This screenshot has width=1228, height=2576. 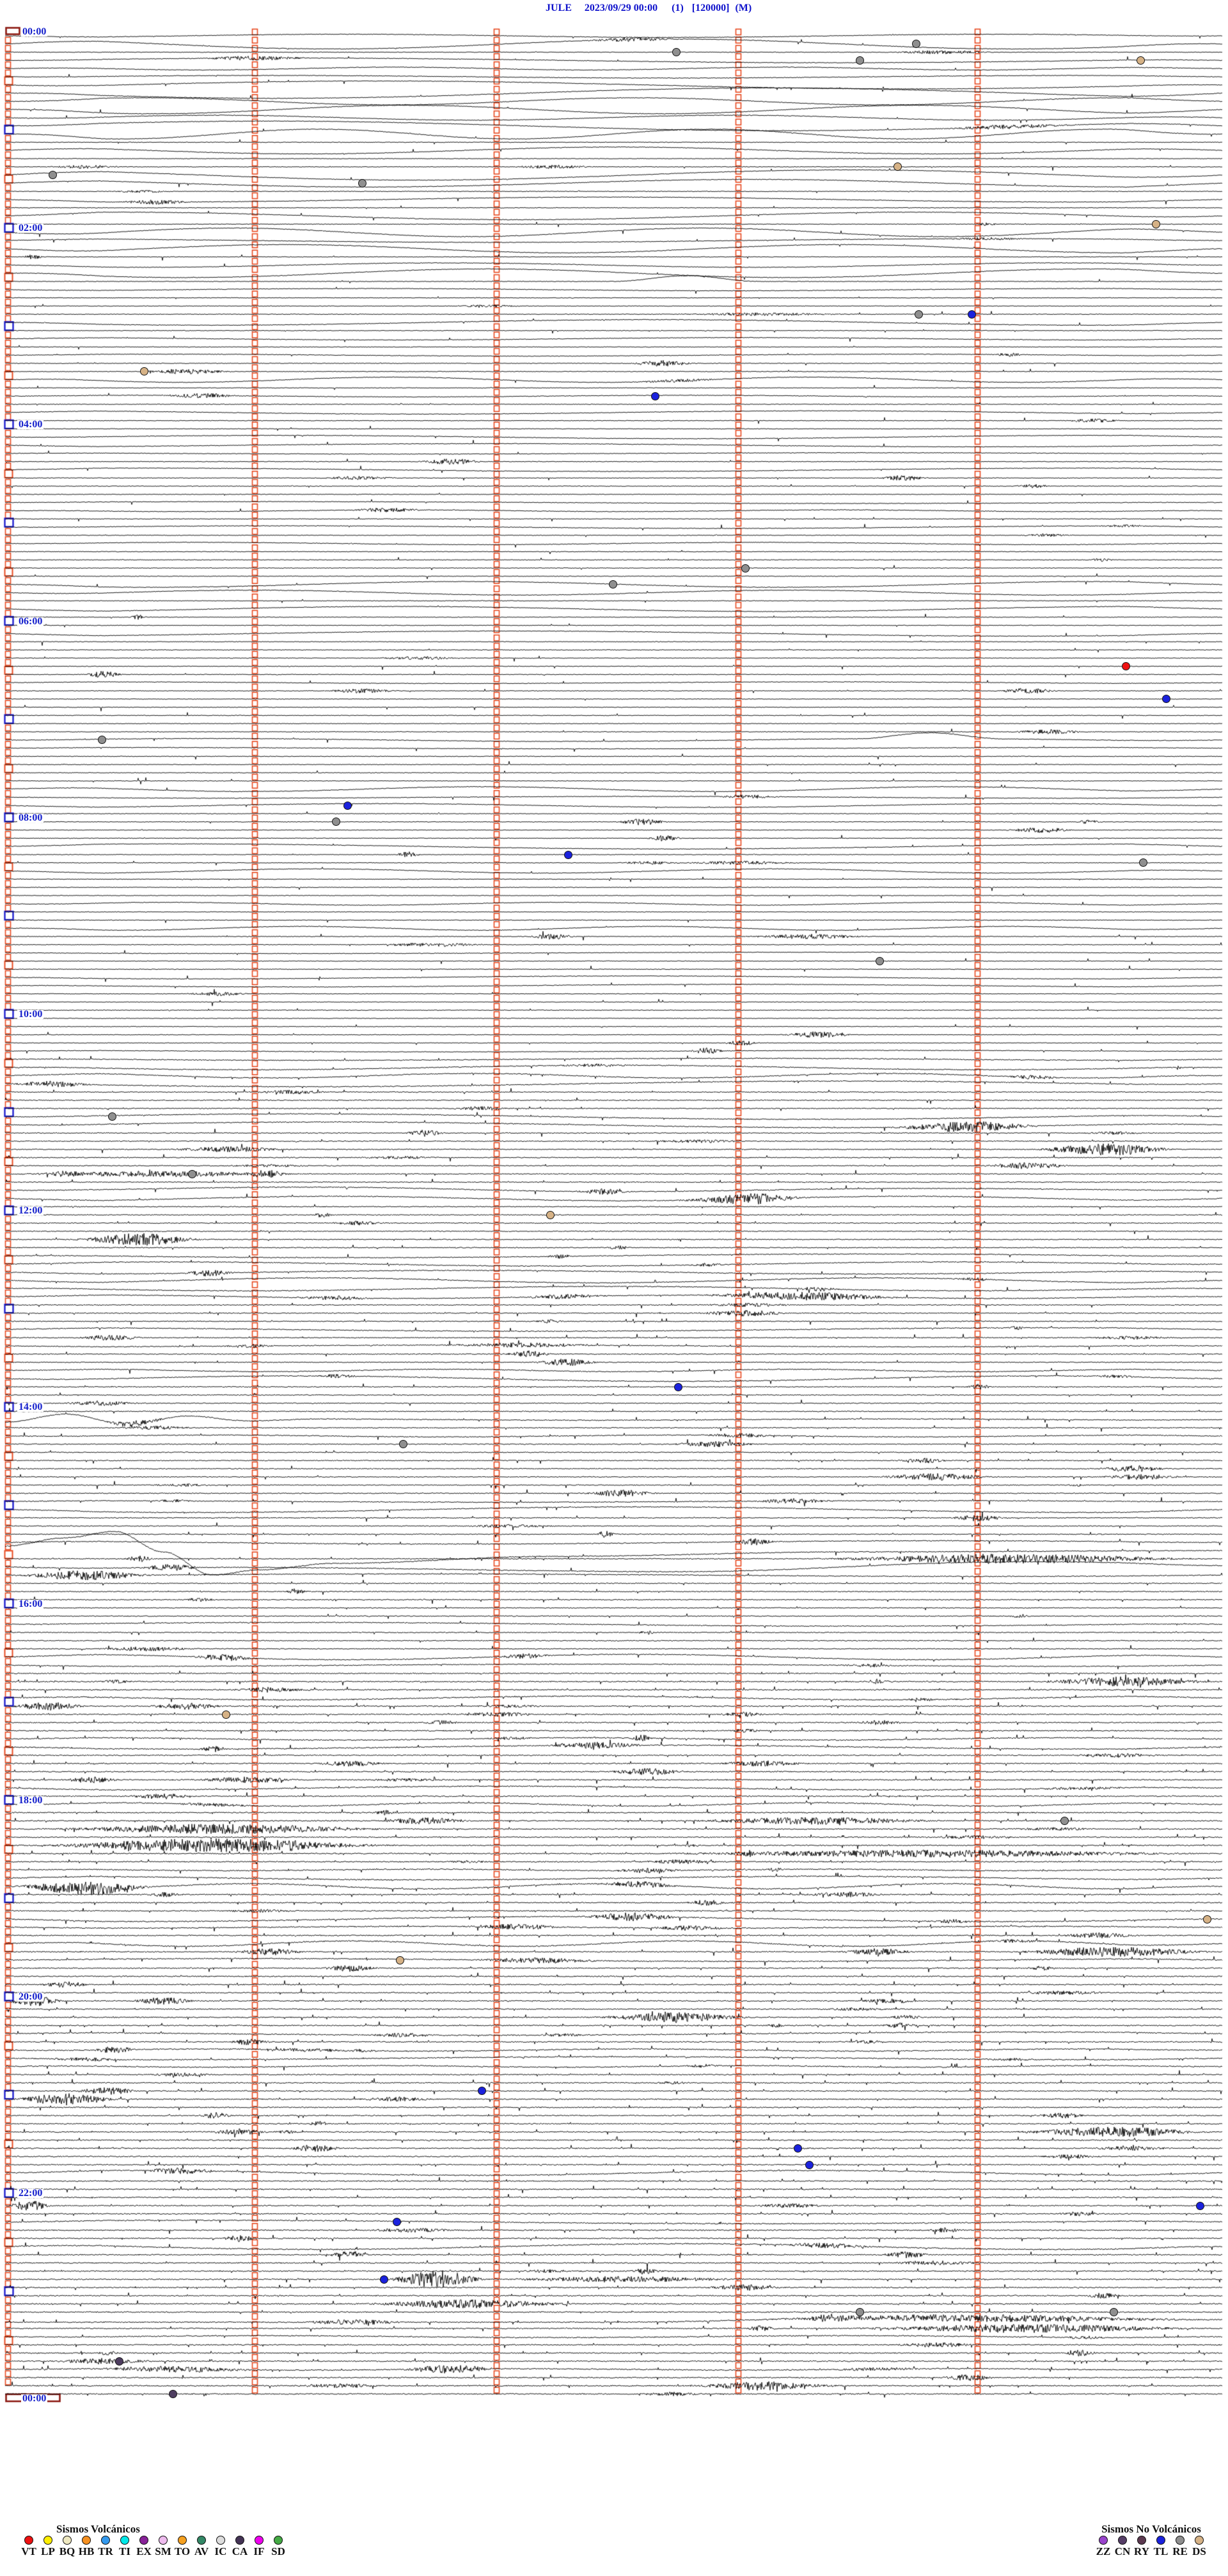 I want to click on legend-item-TO: TO, so click(x=182, y=2547).